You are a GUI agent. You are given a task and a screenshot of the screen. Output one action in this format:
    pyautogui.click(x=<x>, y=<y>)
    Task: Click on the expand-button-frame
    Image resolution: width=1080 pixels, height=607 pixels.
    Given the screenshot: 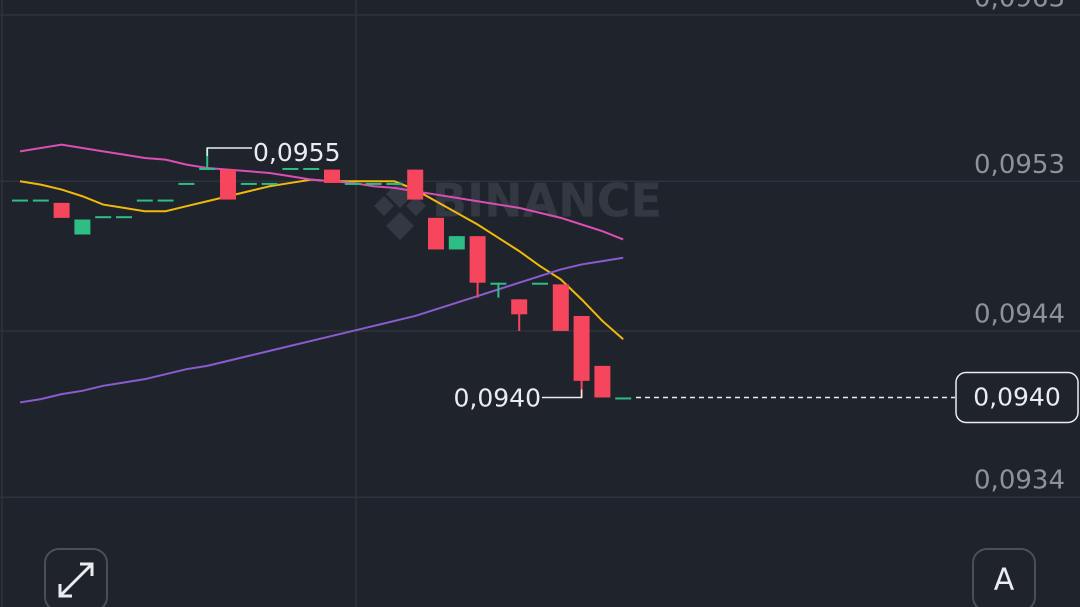 What is the action you would take?
    pyautogui.click(x=76, y=577)
    